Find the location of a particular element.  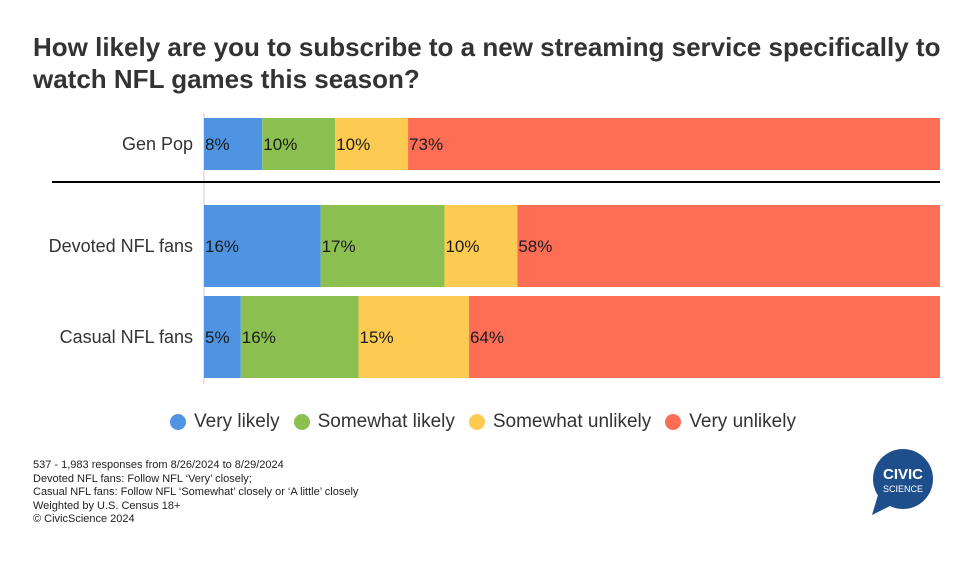

data-label: 15% is located at coordinates (377, 337).